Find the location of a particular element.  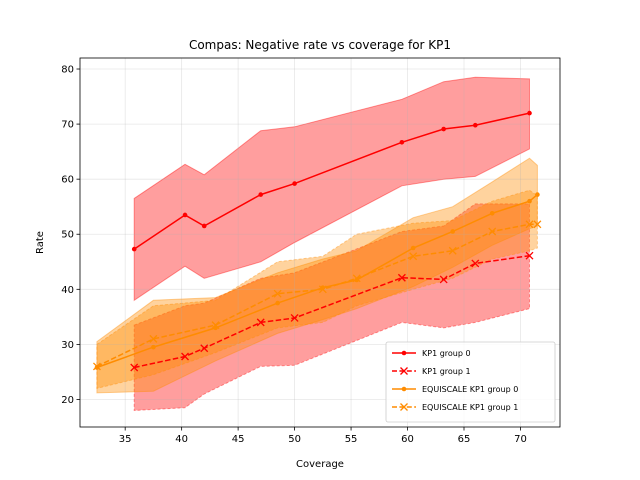

legend-box is located at coordinates (470, 382).